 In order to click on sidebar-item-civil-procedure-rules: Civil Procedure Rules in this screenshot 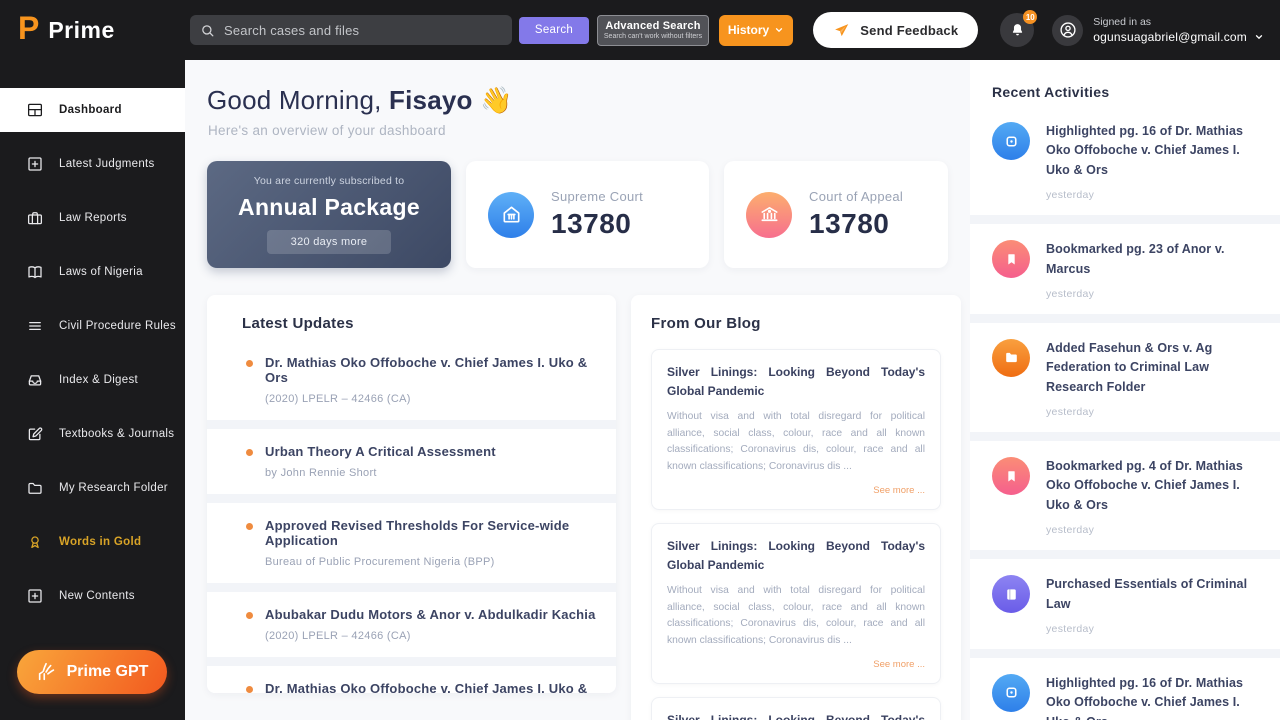, I will do `click(92, 326)`.